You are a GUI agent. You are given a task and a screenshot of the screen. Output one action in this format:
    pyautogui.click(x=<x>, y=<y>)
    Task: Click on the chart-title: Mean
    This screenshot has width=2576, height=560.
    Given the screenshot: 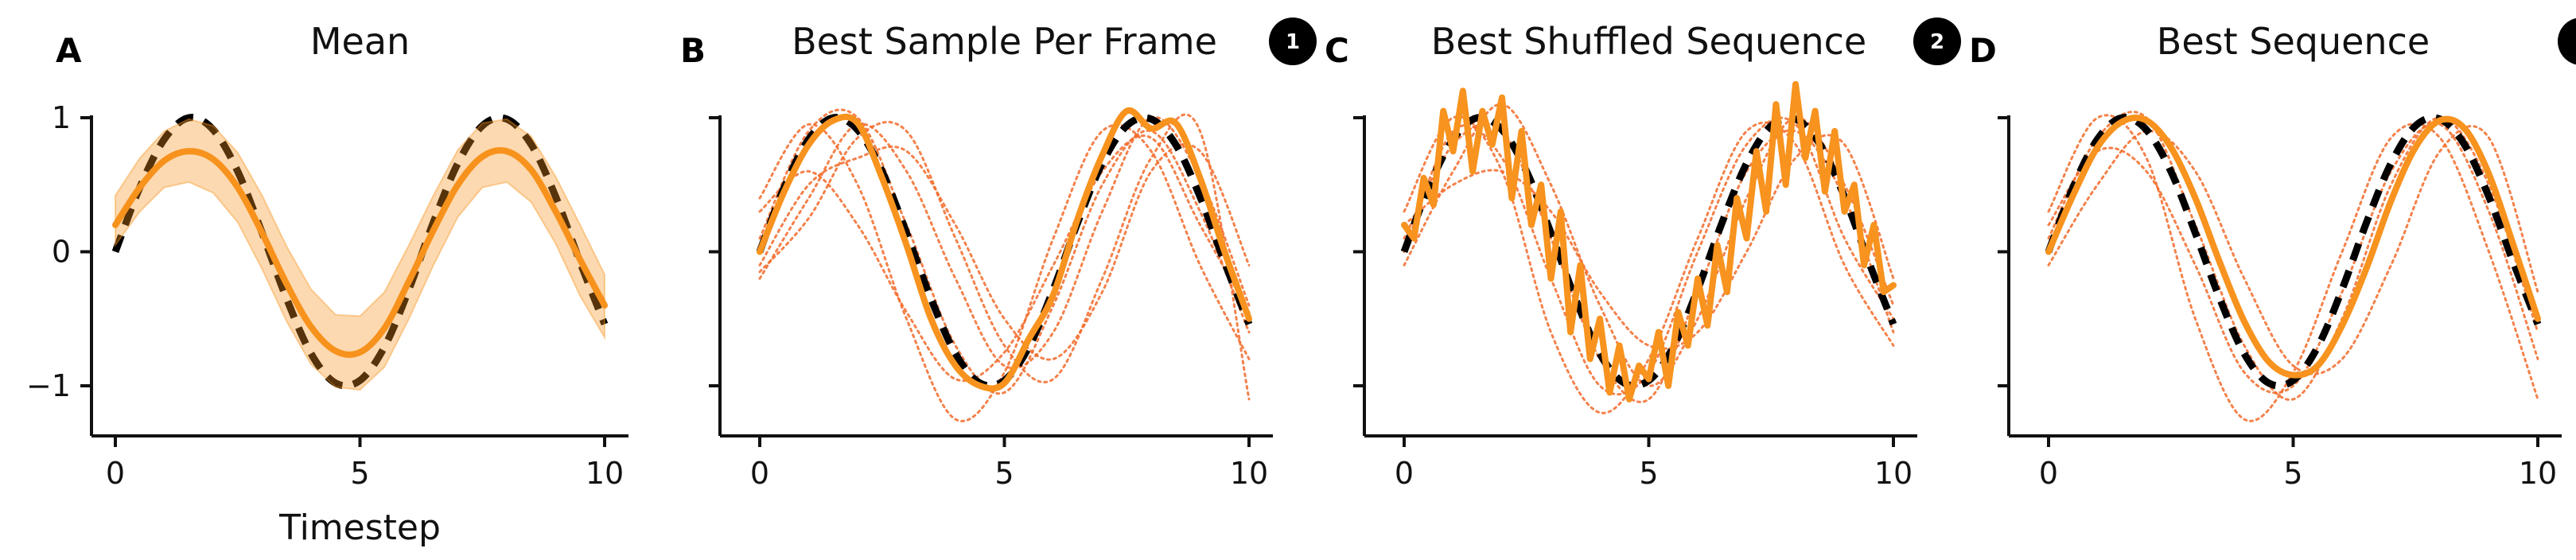 What is the action you would take?
    pyautogui.click(x=360, y=41)
    